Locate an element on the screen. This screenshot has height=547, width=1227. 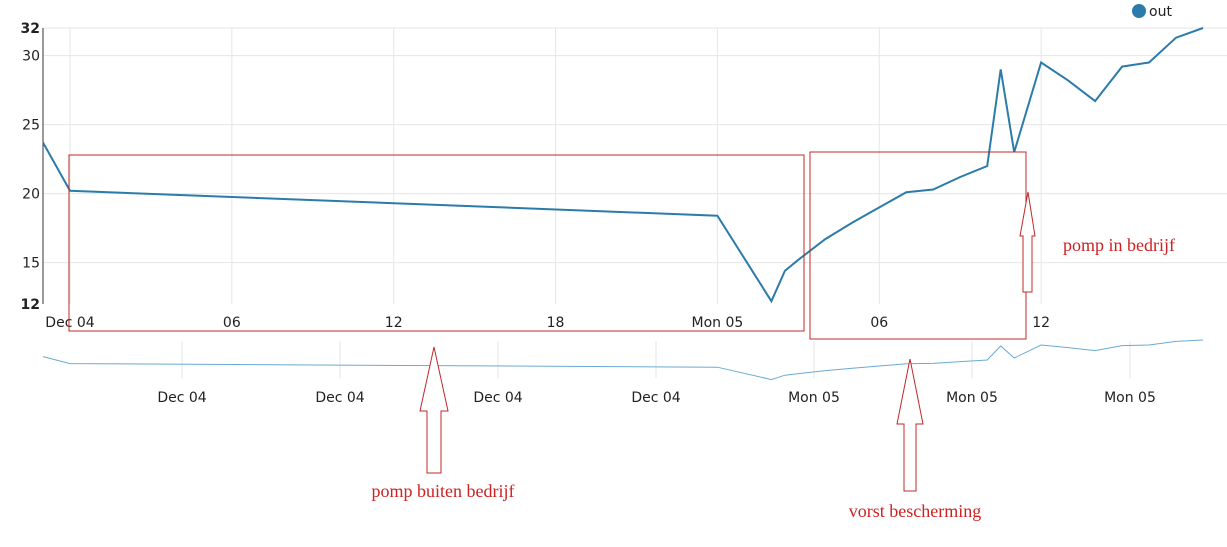
x-tick-label: Dec 04 is located at coordinates (69, 323).